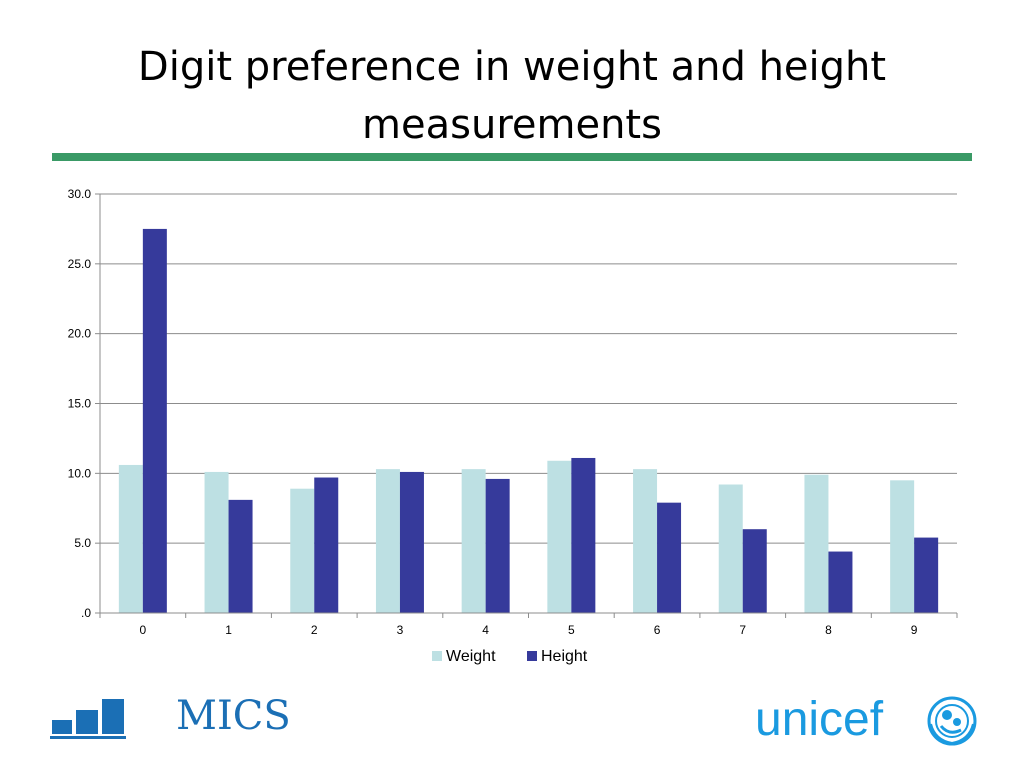 The width and height of the screenshot is (1024, 768). I want to click on legend-label: Weight, so click(471, 656).